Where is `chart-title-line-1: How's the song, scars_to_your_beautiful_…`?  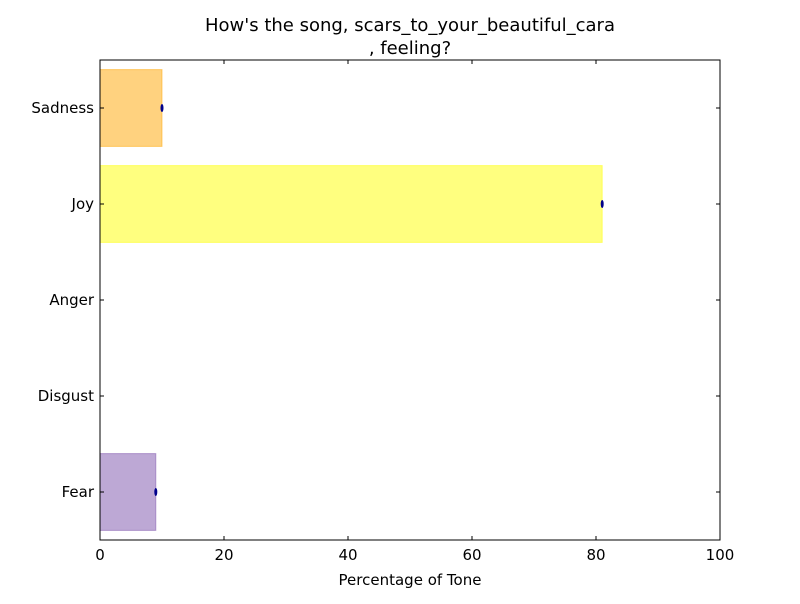
chart-title-line-1: How's the song, scars_to_your_beautiful_… is located at coordinates (410, 25).